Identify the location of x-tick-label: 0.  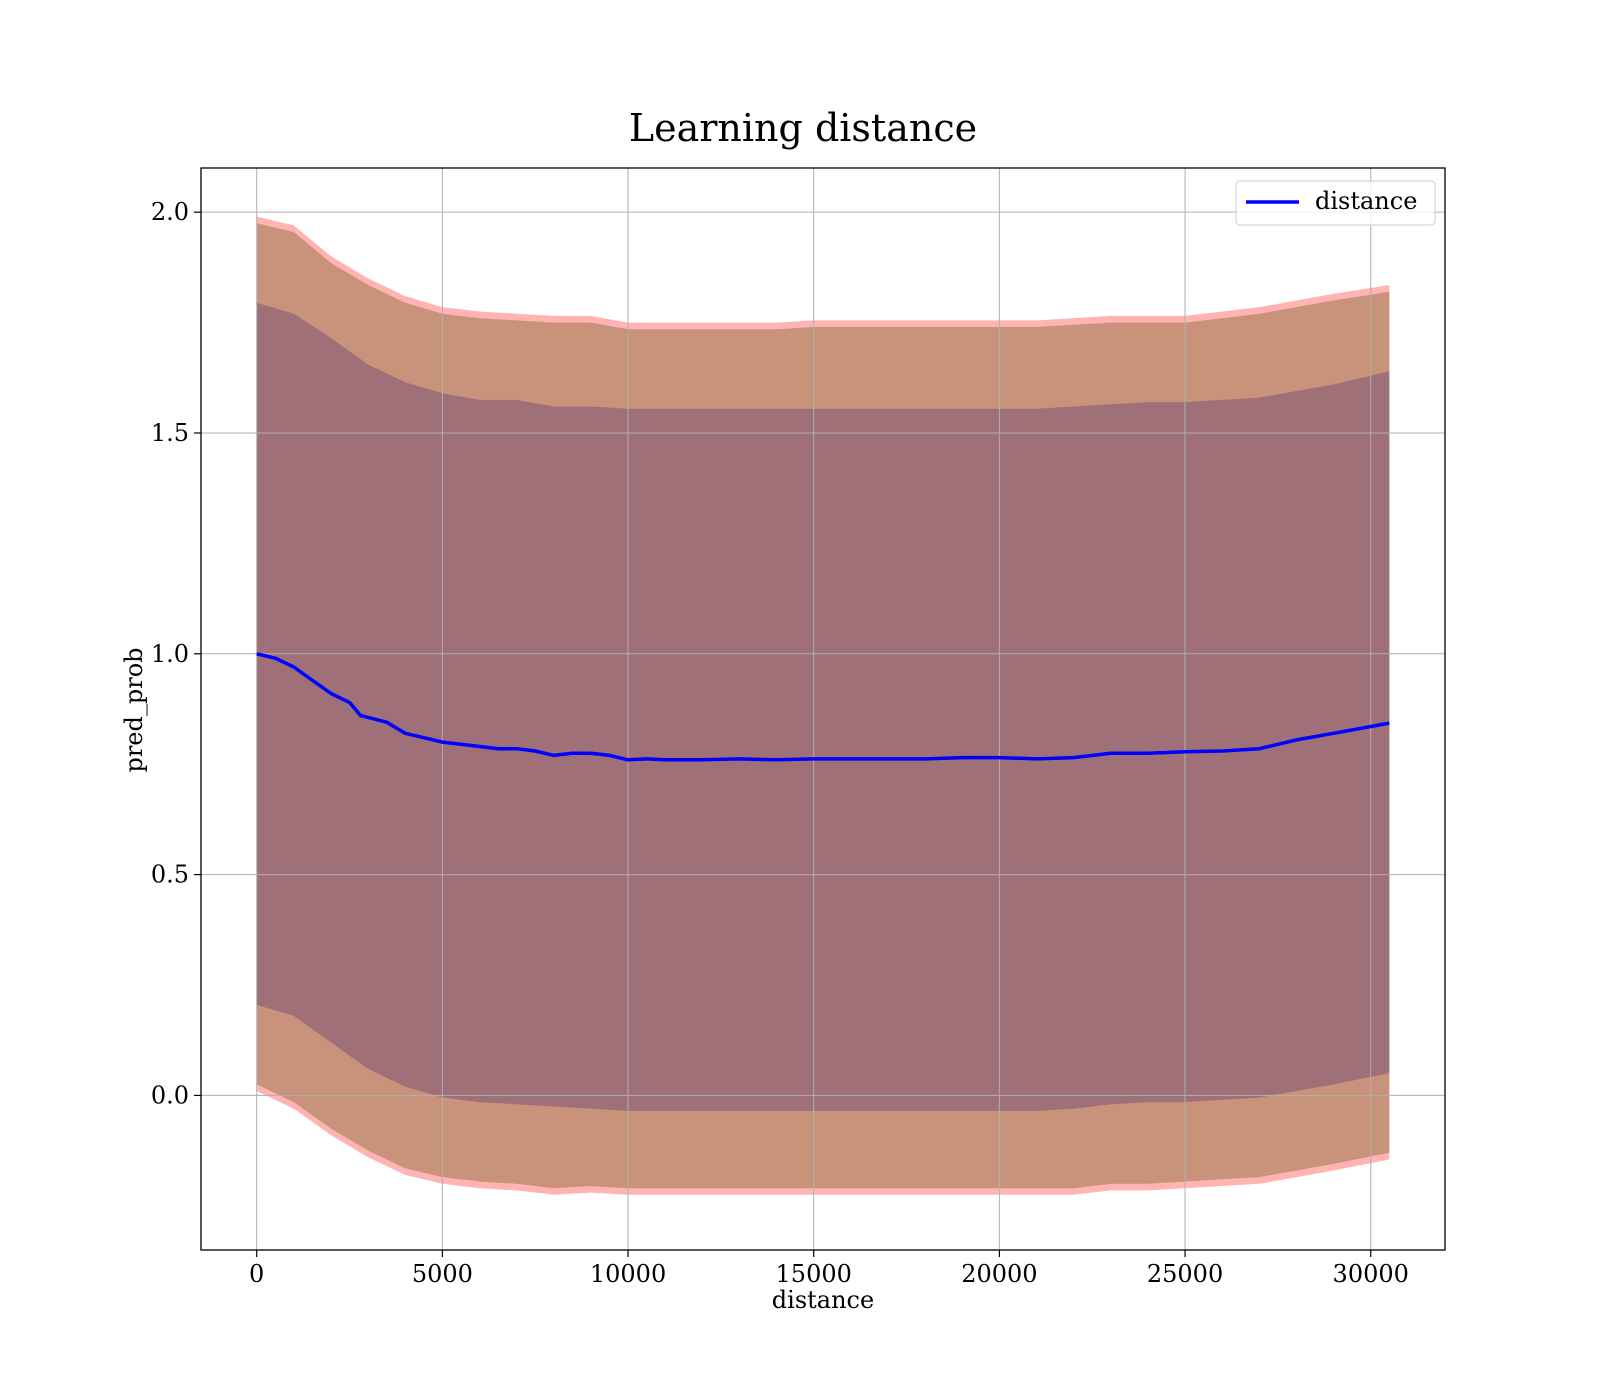
(256, 1274).